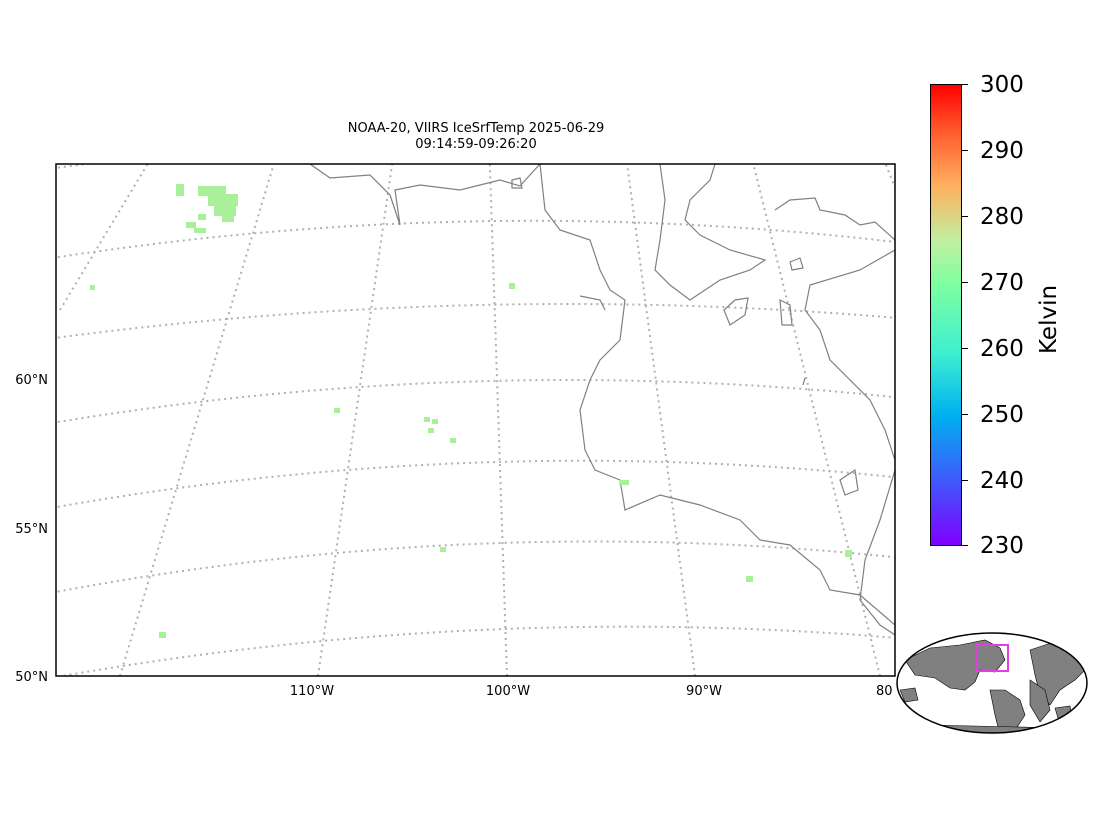  I want to click on colorbar-label-250: 250, so click(1002, 415).